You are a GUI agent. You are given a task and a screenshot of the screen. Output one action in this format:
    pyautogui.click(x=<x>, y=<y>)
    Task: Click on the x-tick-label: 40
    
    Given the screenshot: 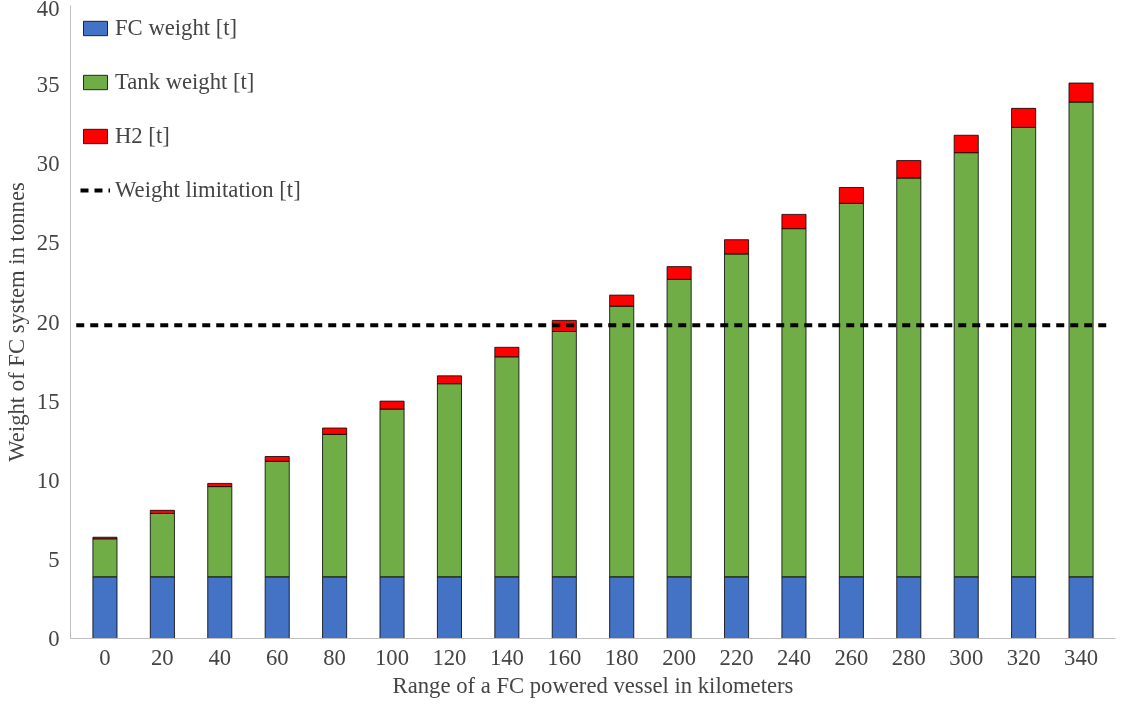 What is the action you would take?
    pyautogui.click(x=220, y=657)
    